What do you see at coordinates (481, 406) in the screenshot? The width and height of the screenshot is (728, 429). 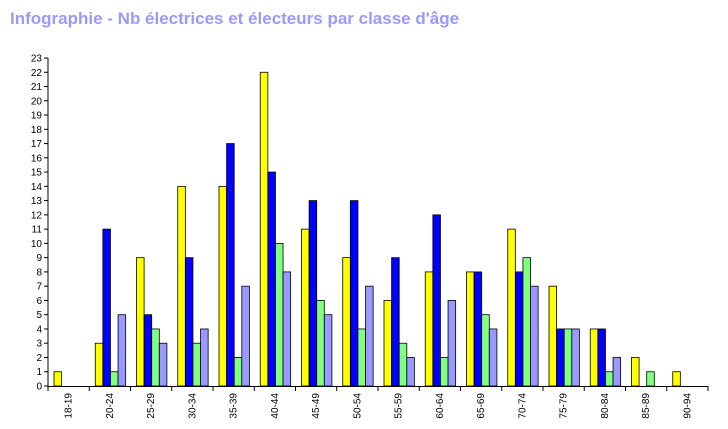 I see `x-tick-label: 65-69` at bounding box center [481, 406].